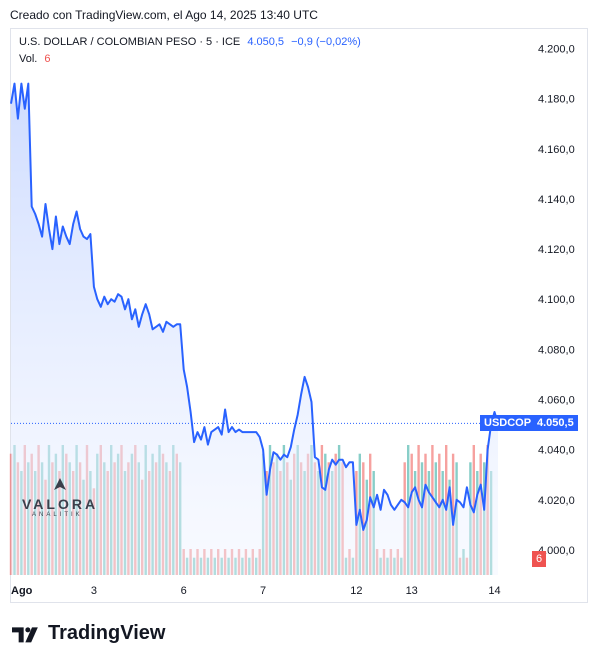  What do you see at coordinates (539, 559) in the screenshot?
I see `volume-tag: 6` at bounding box center [539, 559].